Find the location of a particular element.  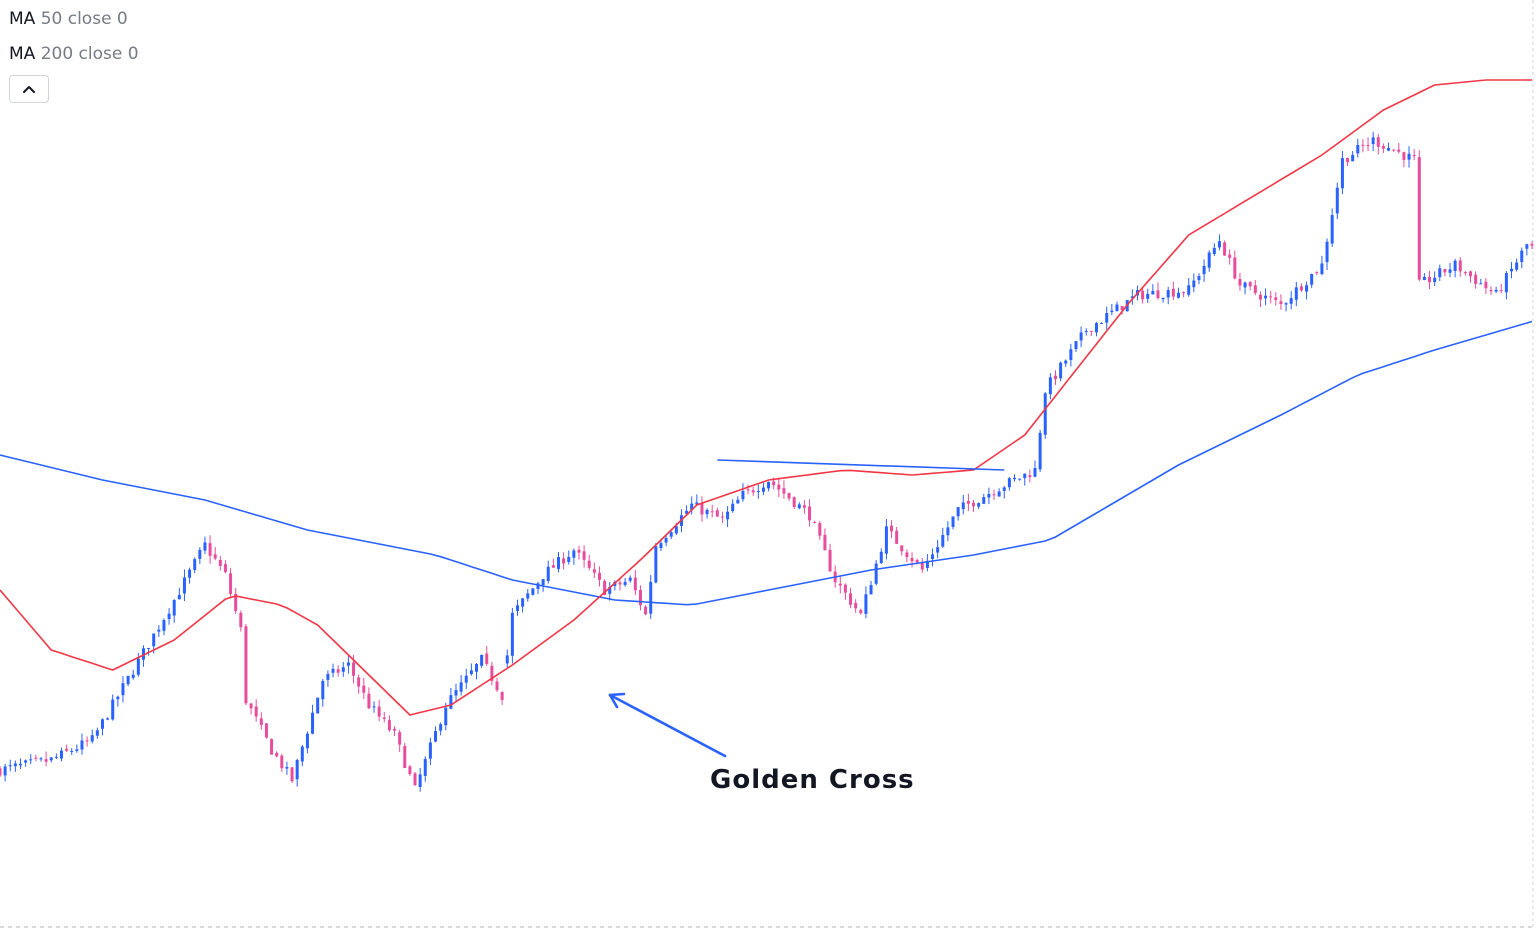

legend-ma50: MA 50 close 0 is located at coordinates (68, 19).